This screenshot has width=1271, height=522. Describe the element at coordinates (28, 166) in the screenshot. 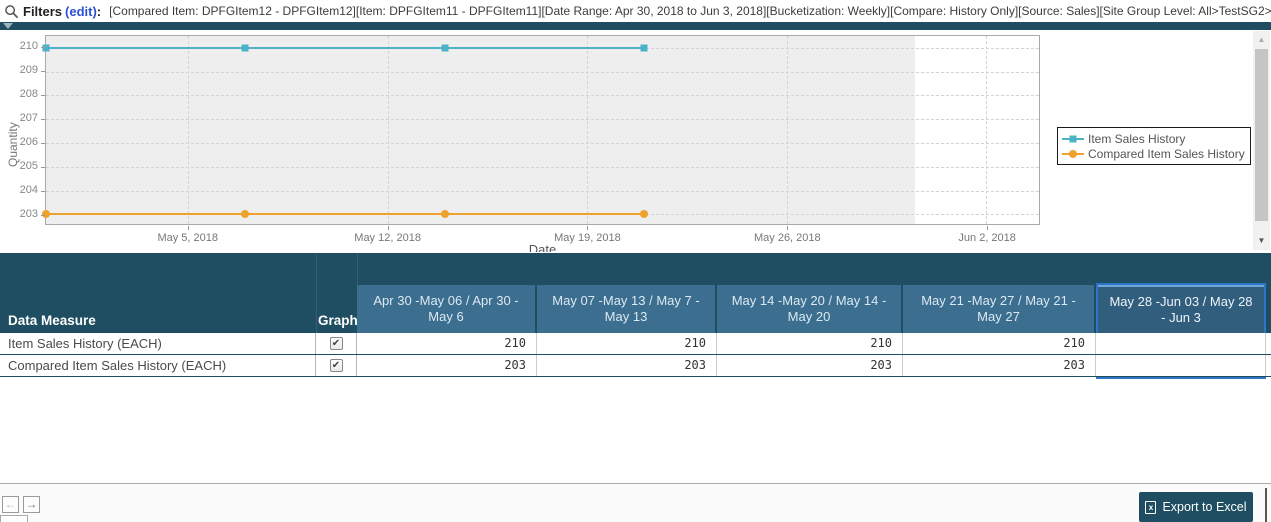

I see `y-tick-label: 205` at that location.